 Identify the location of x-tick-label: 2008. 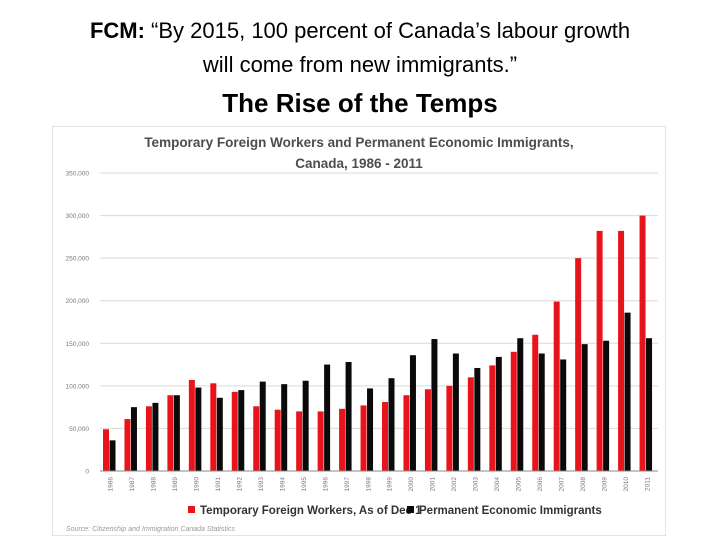
(583, 484).